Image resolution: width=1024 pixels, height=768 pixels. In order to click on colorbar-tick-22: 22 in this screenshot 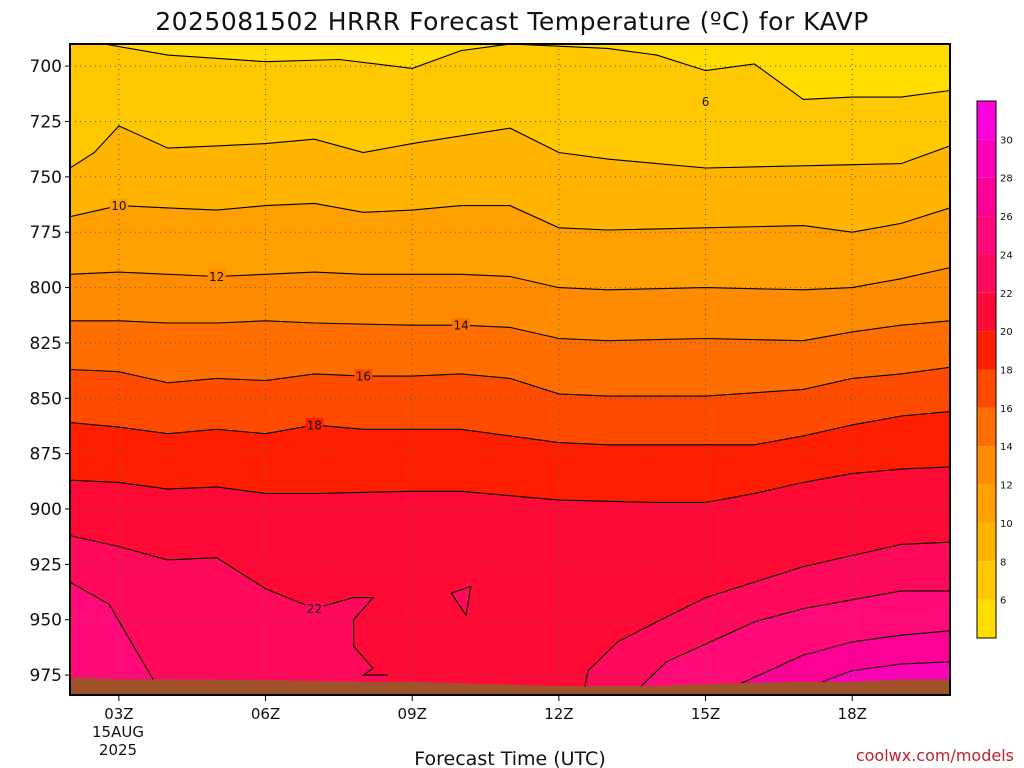, I will do `click(1006, 294)`.